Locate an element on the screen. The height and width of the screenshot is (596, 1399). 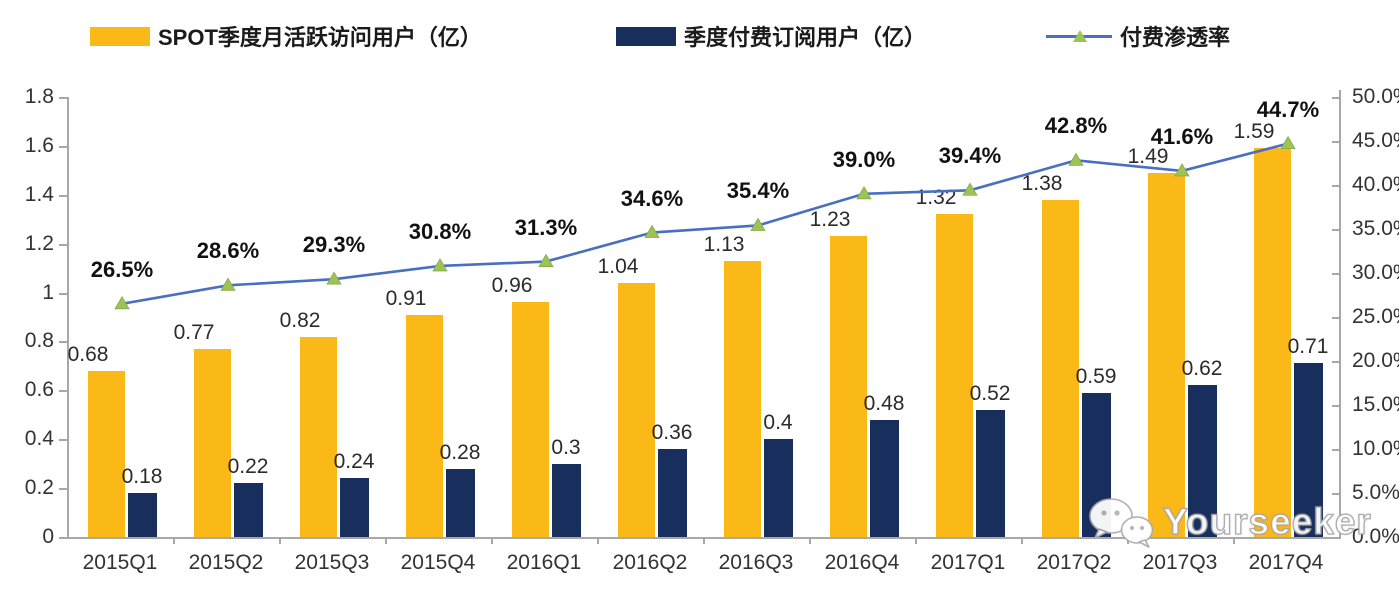
bar-value-label-mau: 1.13 is located at coordinates (724, 244).